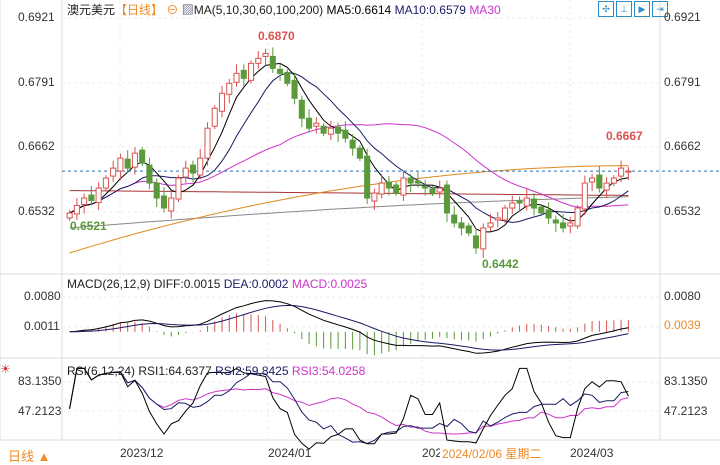 This screenshot has width=720, height=465. Describe the element at coordinates (29, 456) in the screenshot. I see `period-button: 日线 ▲` at that location.